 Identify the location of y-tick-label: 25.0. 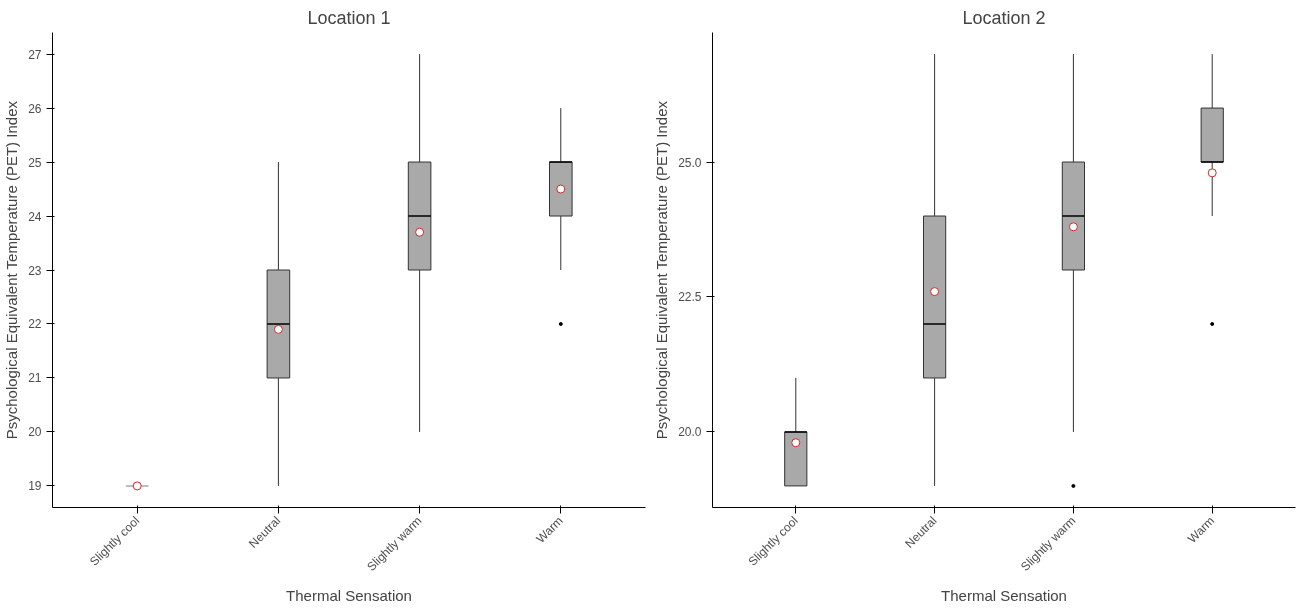
(690, 162).